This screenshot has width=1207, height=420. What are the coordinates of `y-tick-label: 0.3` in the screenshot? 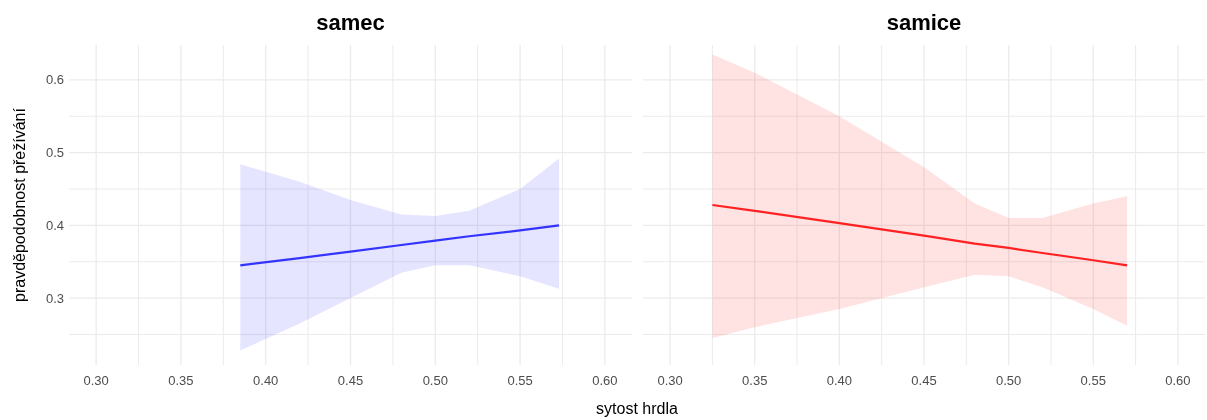 It's located at (54, 298).